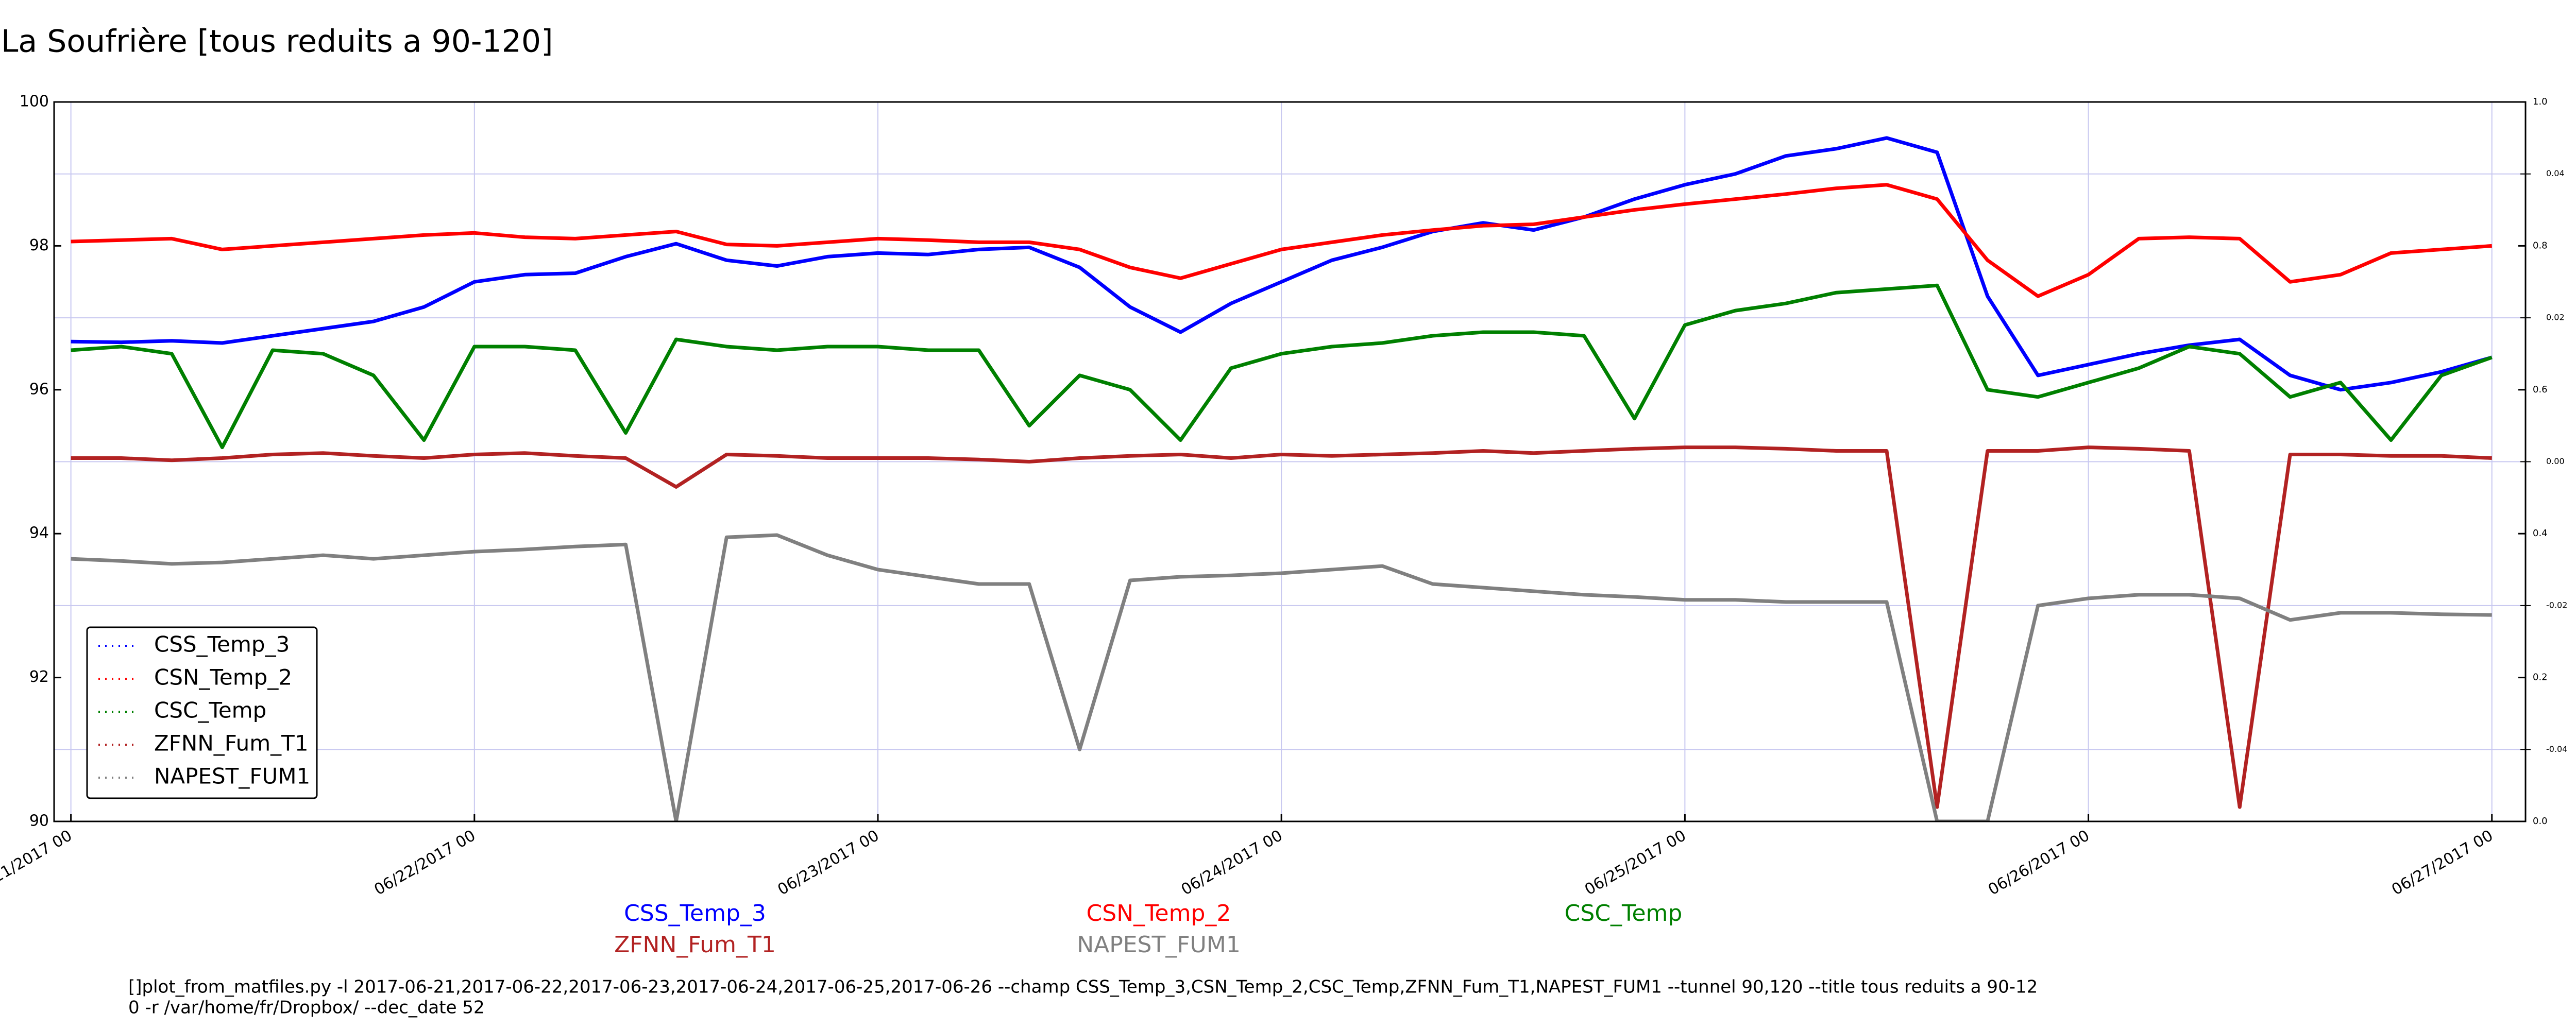 This screenshot has width=2576, height=1030. I want to click on y3-tick-label: -0.04, so click(2556, 749).